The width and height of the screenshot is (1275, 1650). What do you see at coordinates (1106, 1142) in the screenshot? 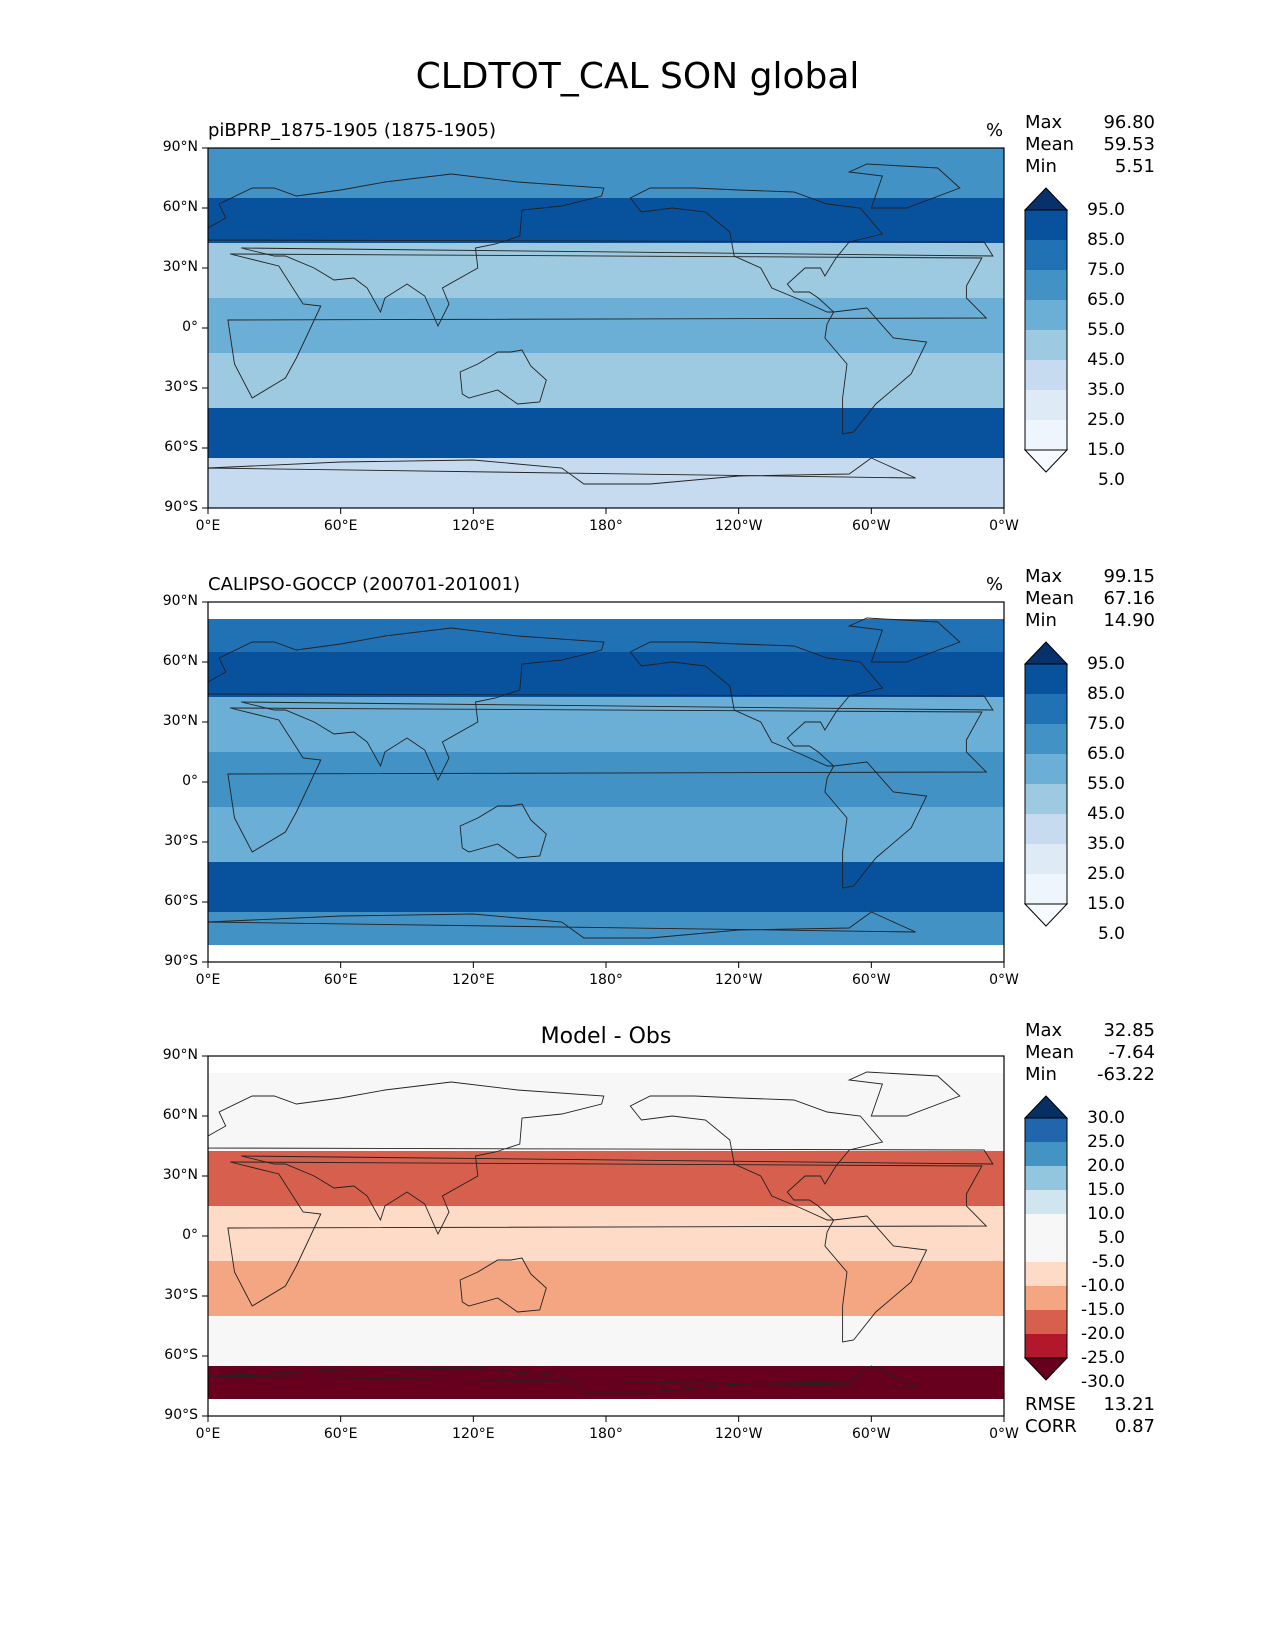
I see `colorbar-label: 25.0` at bounding box center [1106, 1142].